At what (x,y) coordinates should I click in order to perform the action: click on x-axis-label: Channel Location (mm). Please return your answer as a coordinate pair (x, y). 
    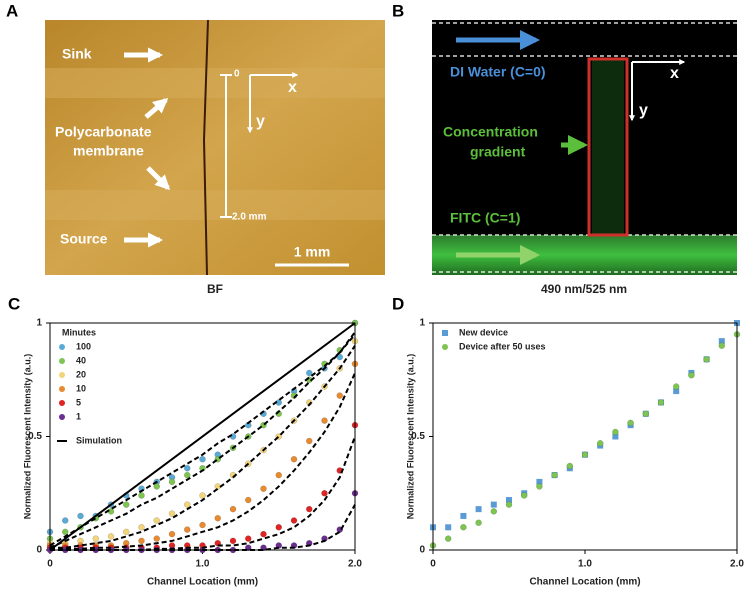
    Looking at the image, I should click on (584, 582).